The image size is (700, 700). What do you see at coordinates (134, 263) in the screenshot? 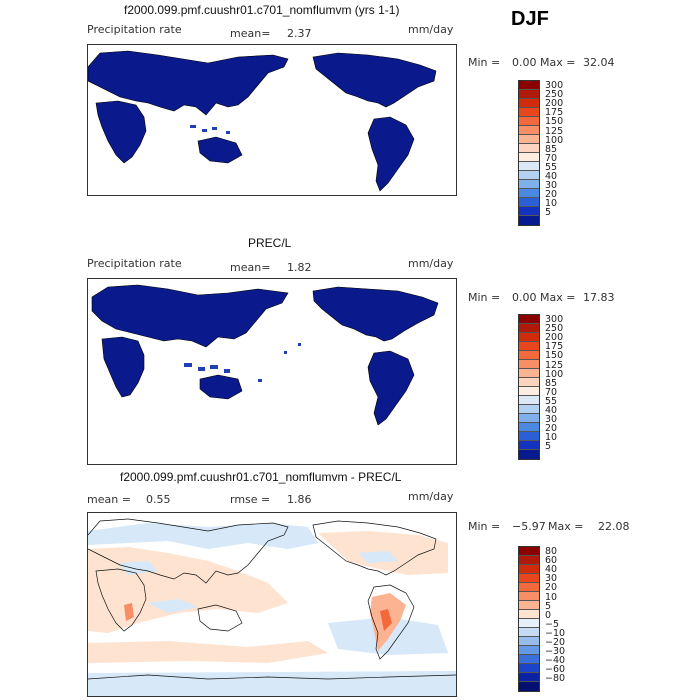
I see `panel2-variable-label: Precipitation rate` at bounding box center [134, 263].